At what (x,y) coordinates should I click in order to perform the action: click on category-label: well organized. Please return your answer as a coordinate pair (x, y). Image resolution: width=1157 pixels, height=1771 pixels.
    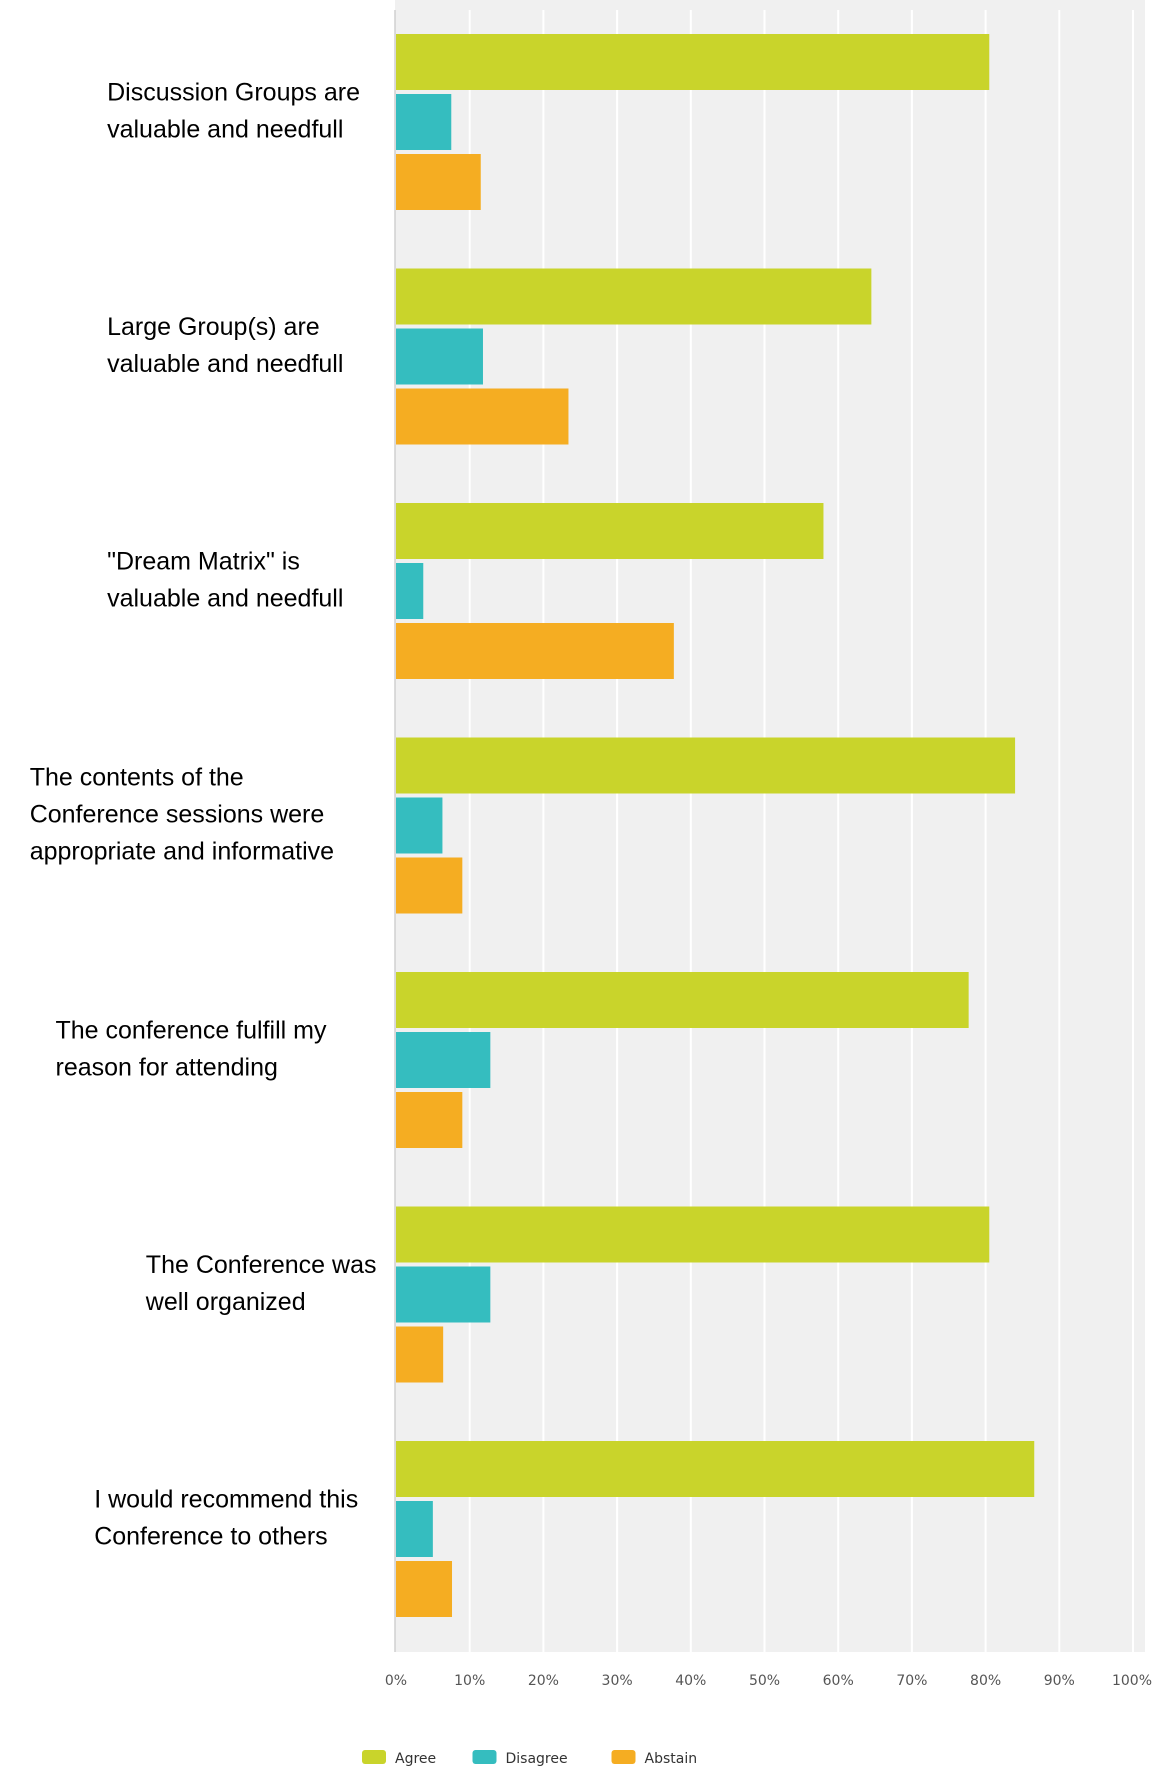
    Looking at the image, I should click on (225, 1302).